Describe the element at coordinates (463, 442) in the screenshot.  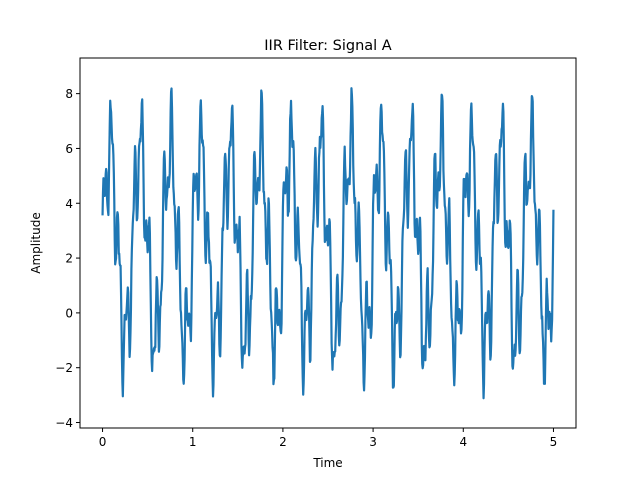
I see `x-tick-label: 4` at that location.